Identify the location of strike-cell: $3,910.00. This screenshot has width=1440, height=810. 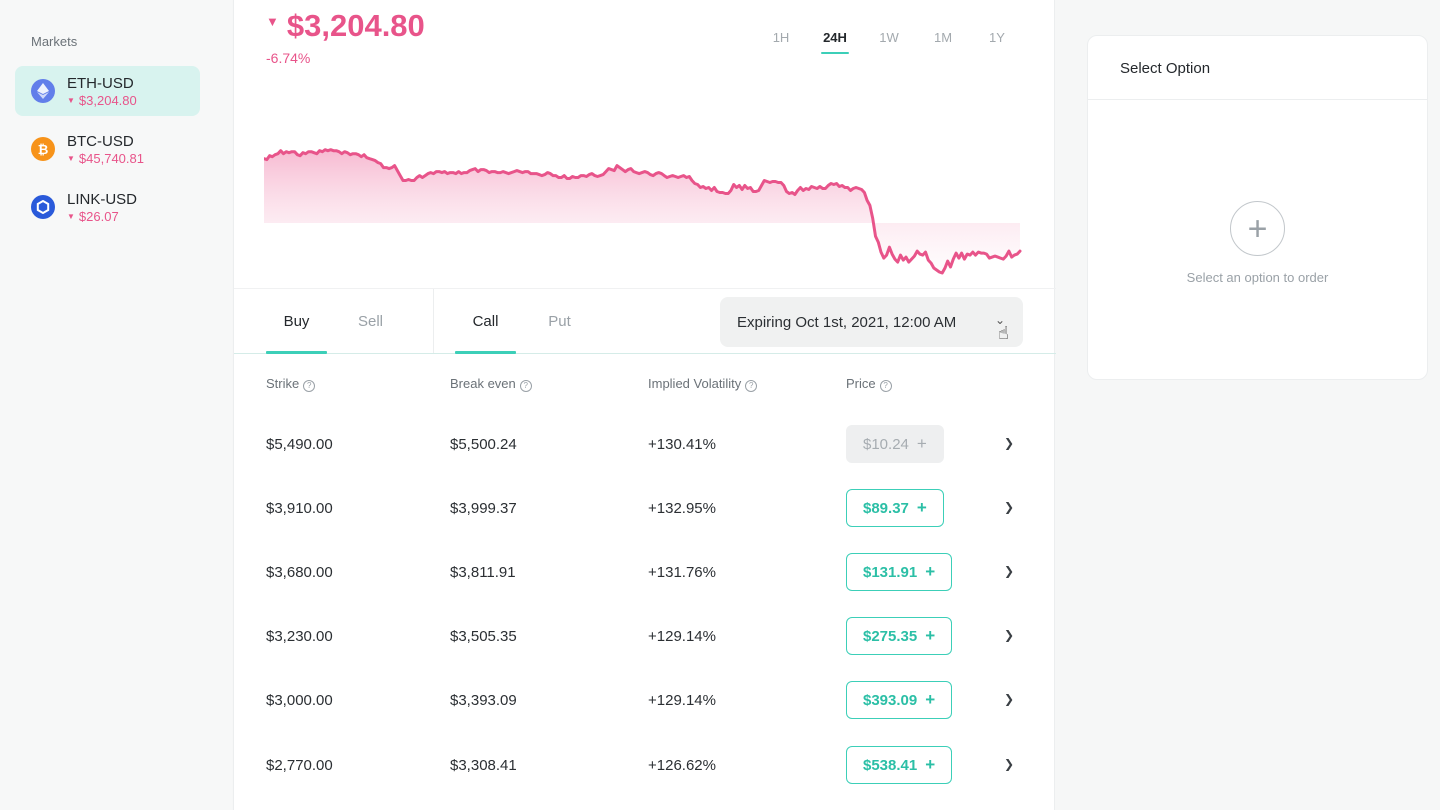
(299, 508).